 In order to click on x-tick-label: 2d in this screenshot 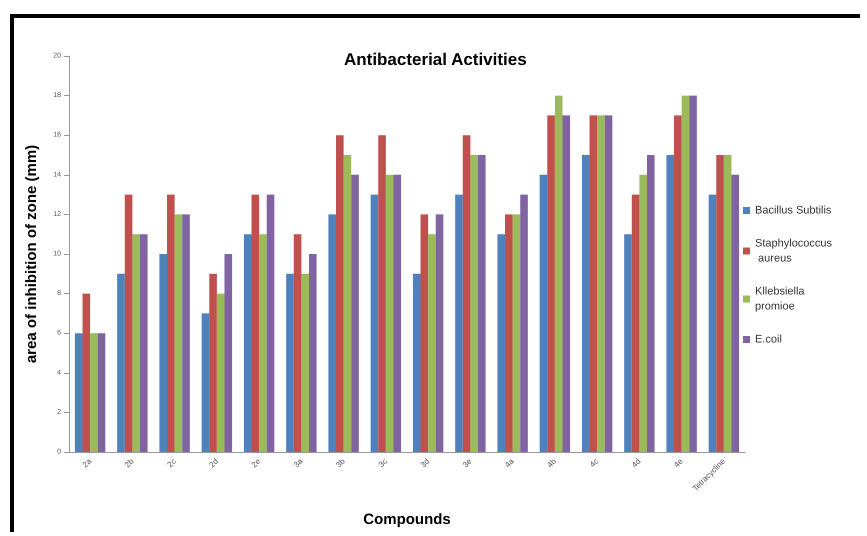, I will do `click(213, 463)`.